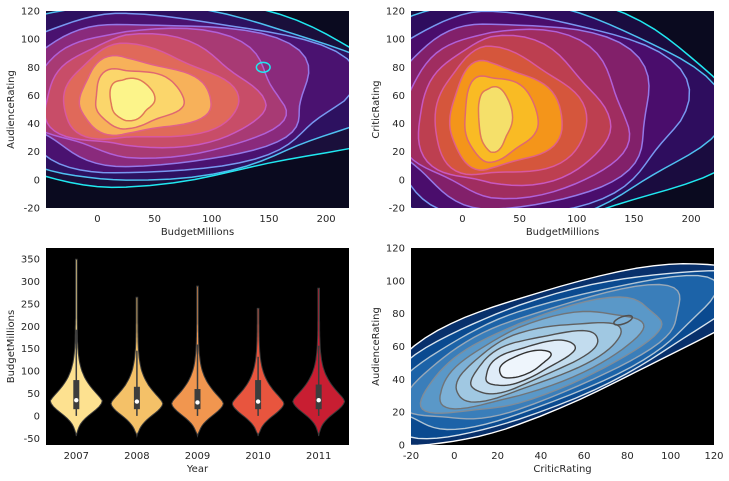 This screenshot has height=481, width=729. What do you see at coordinates (197, 361) in the screenshot?
I see `violin-2009` at bounding box center [197, 361].